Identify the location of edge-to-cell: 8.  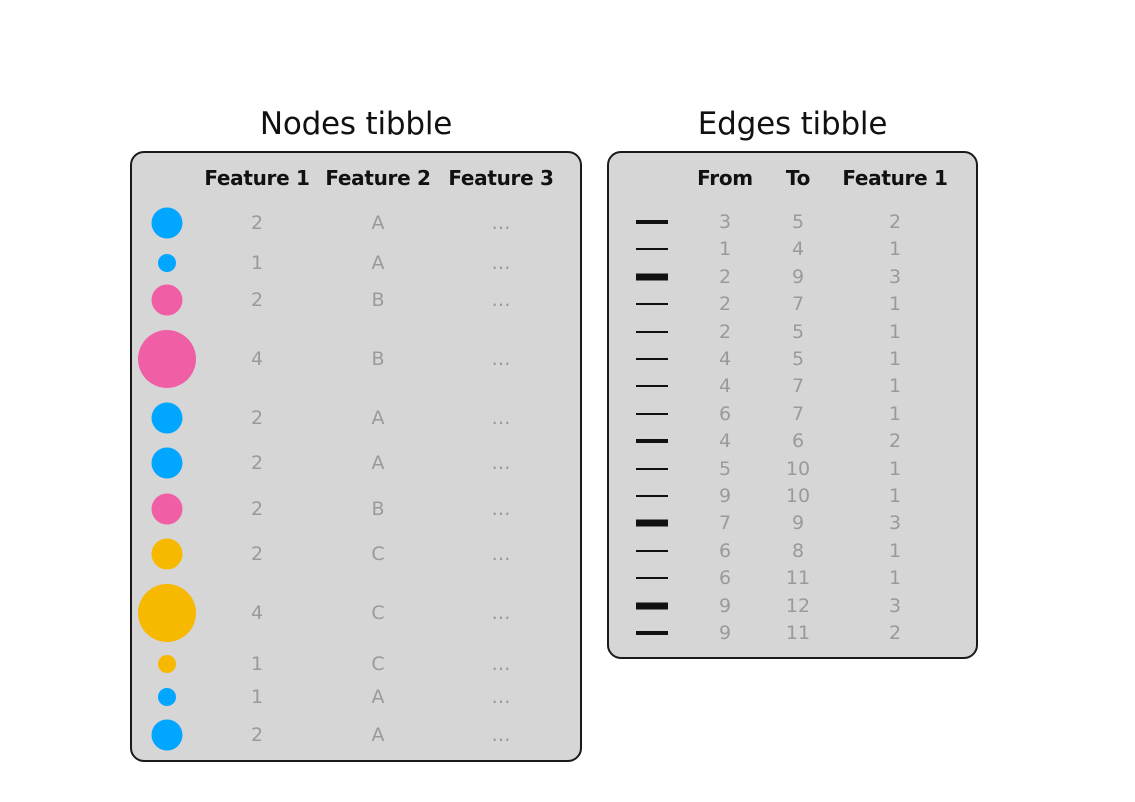
(798, 551).